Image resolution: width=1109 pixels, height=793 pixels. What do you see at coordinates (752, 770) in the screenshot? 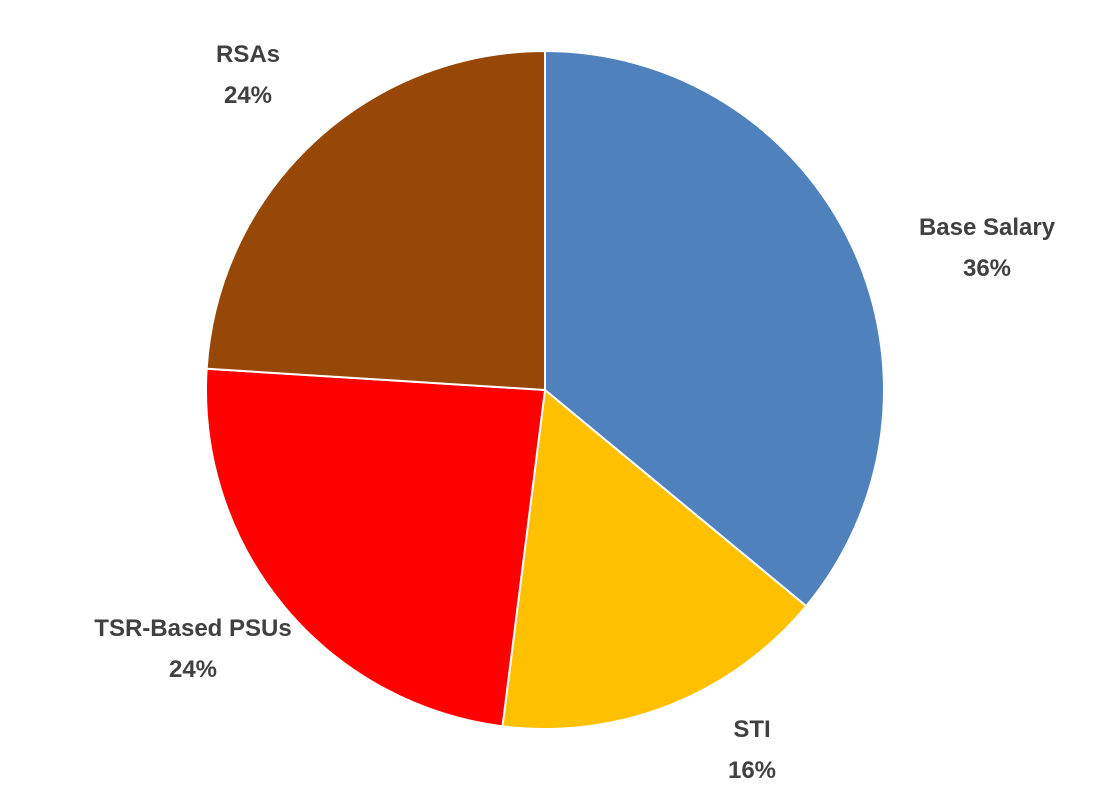
I see `label-sti-value: 16%` at bounding box center [752, 770].